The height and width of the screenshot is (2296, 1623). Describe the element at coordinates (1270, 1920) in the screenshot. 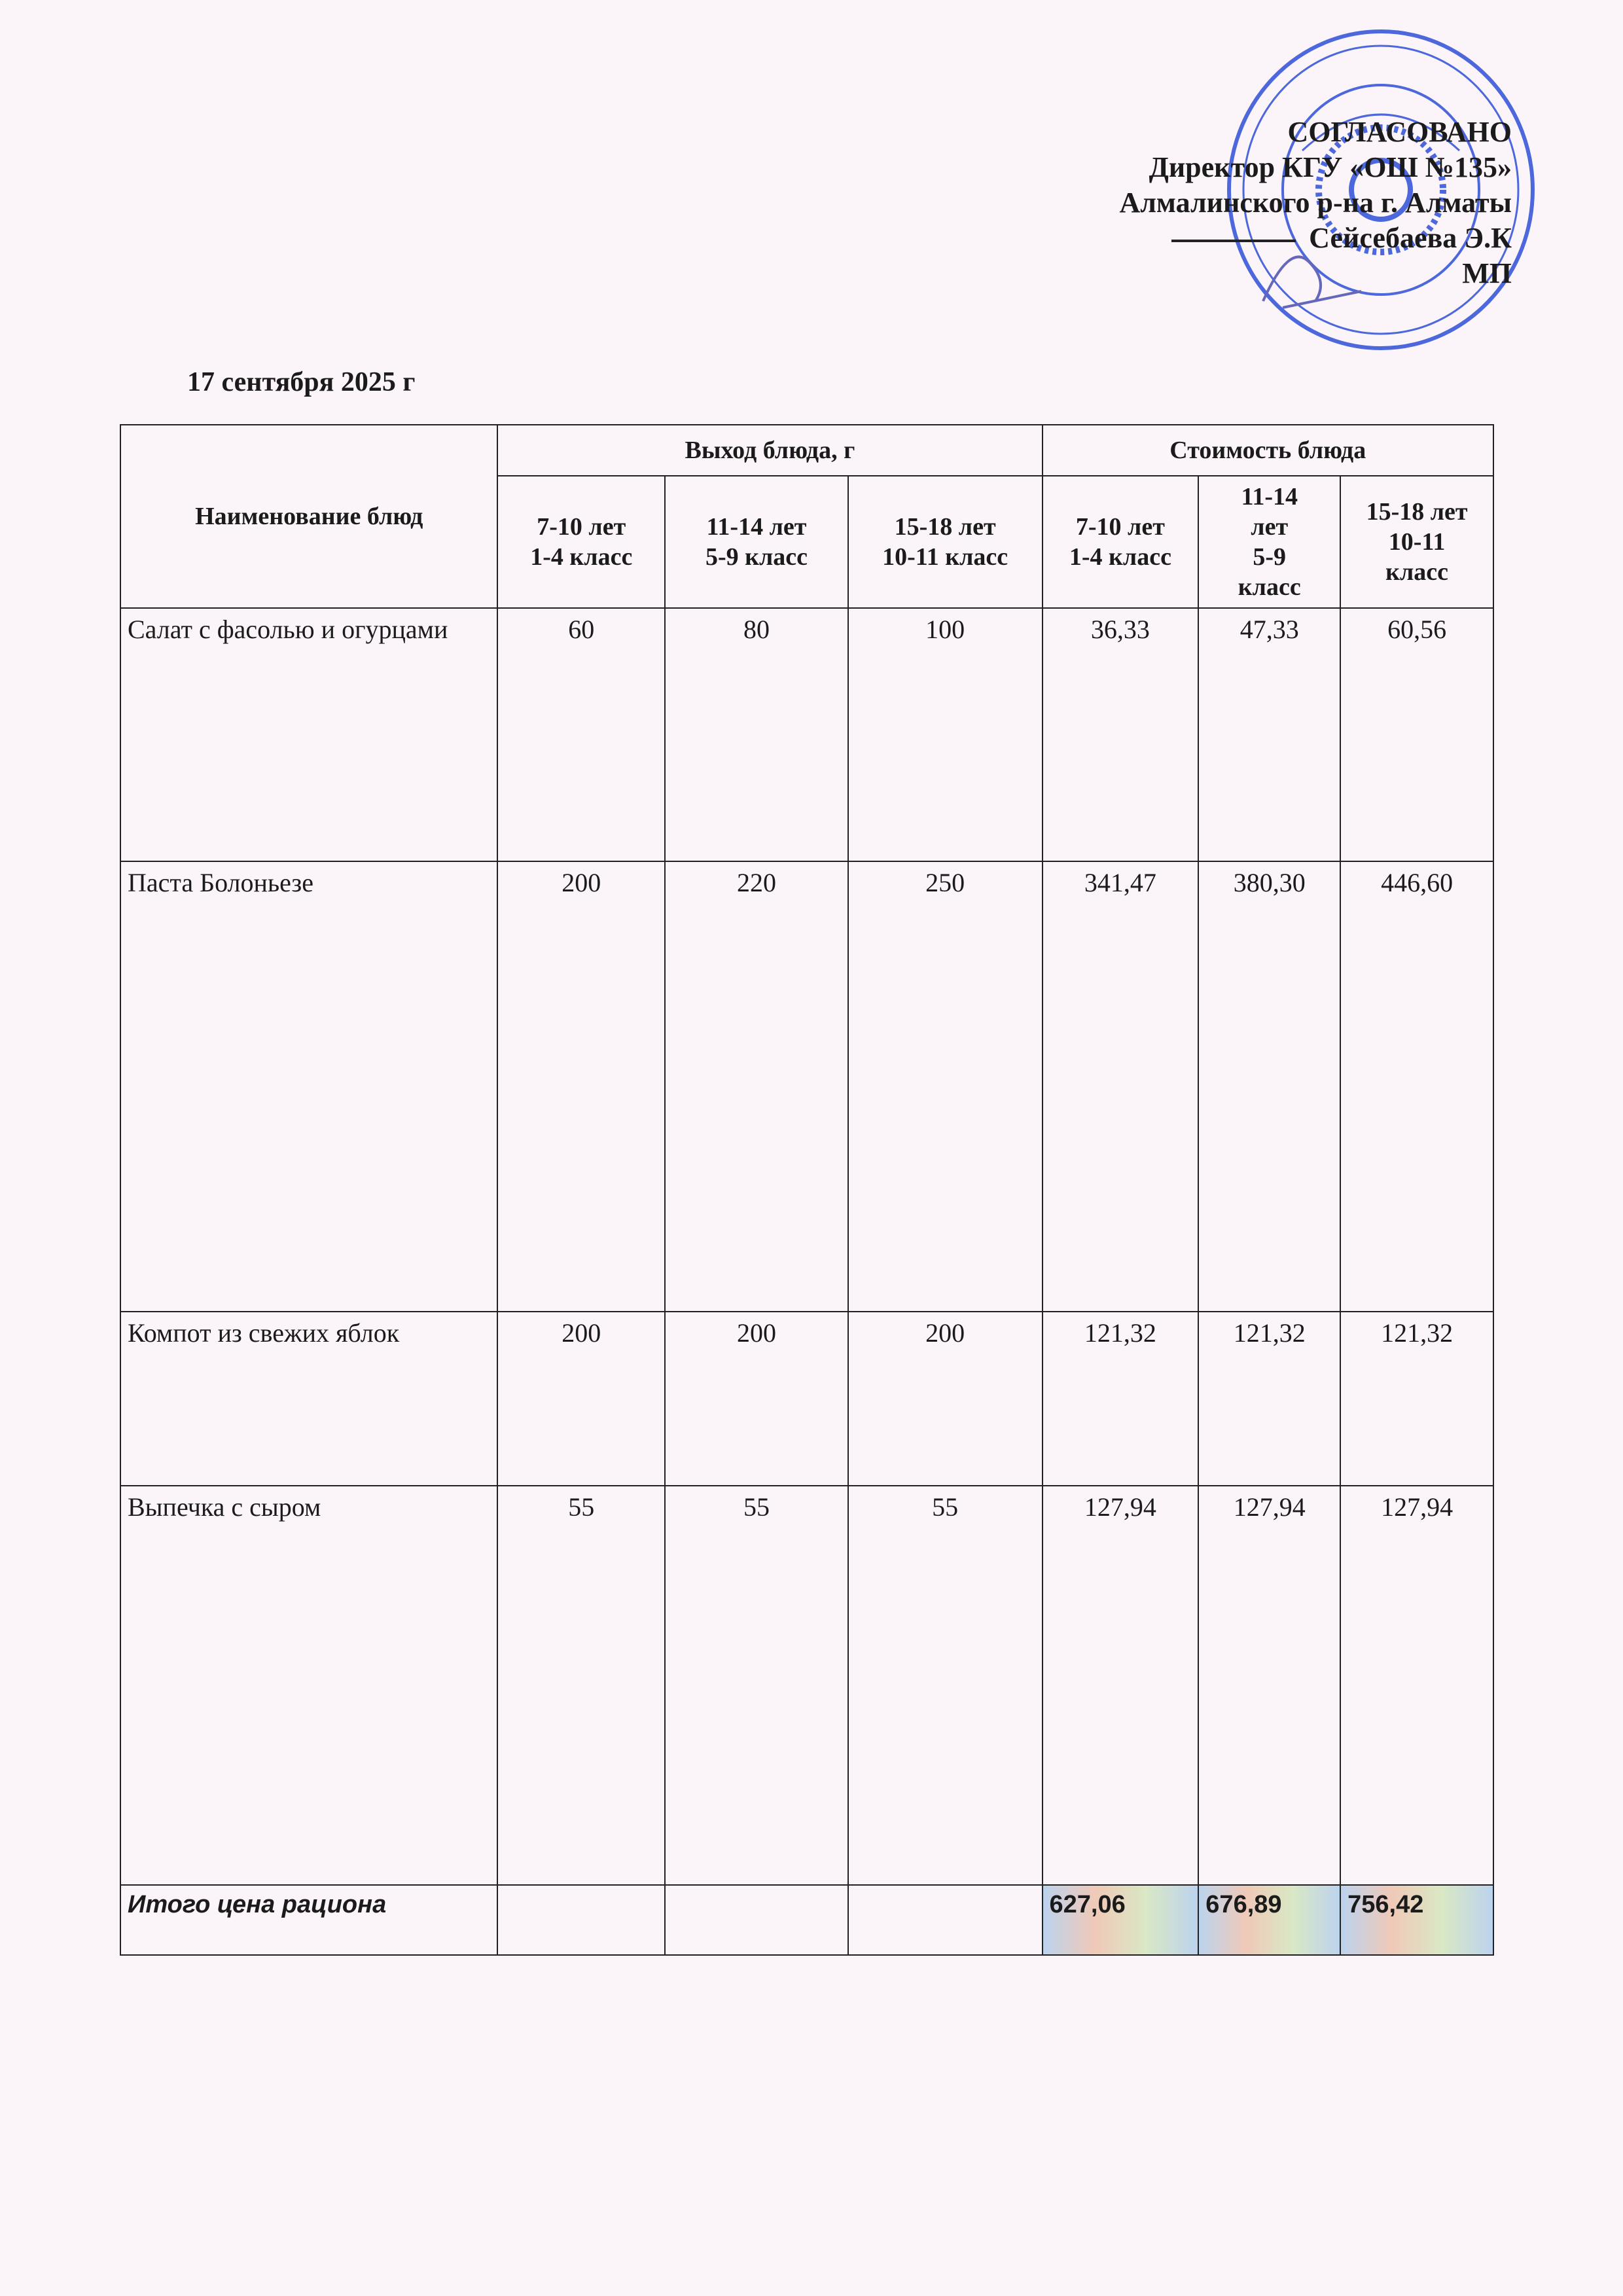

I see `total-cost: 676,89` at that location.